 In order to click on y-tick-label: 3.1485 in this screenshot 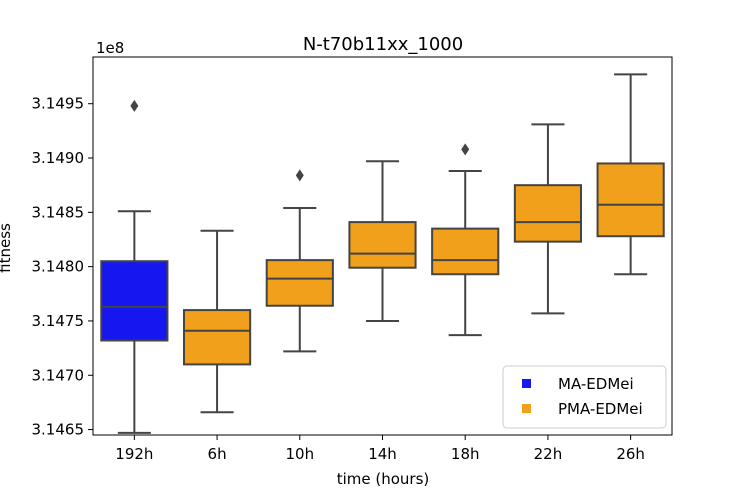, I will do `click(58, 212)`.